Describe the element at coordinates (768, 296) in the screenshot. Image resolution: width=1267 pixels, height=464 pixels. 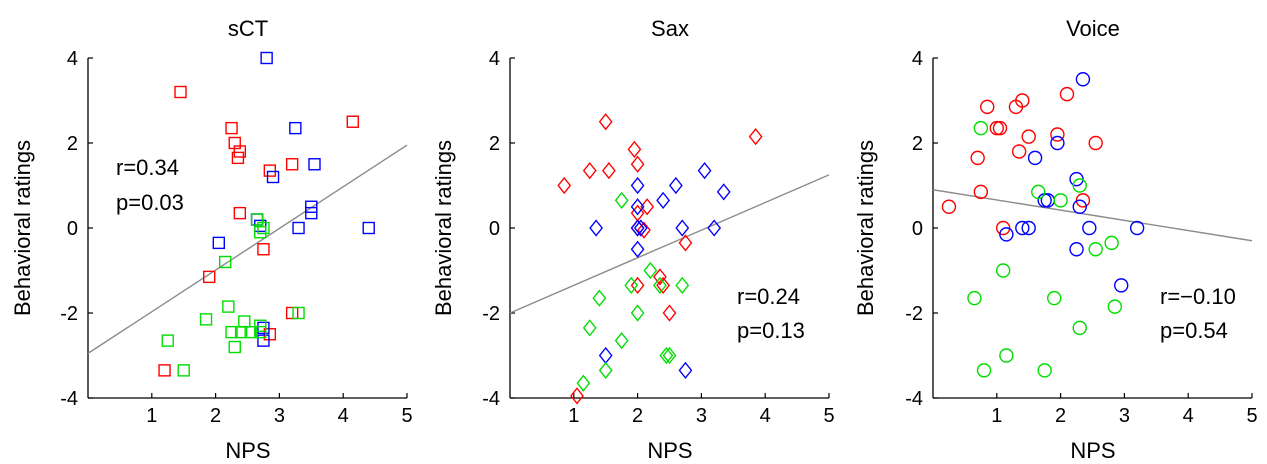
I see `correlation-r: r=0.24` at that location.